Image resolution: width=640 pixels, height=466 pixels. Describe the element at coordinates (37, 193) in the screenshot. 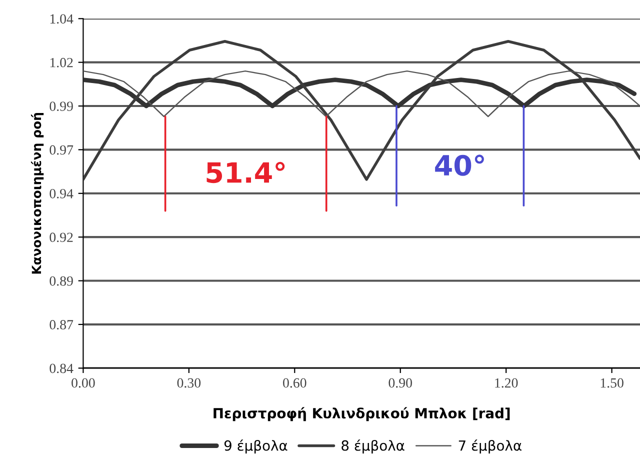

I see `y-axis-title: Κανονικοποιημένη ροή` at that location.